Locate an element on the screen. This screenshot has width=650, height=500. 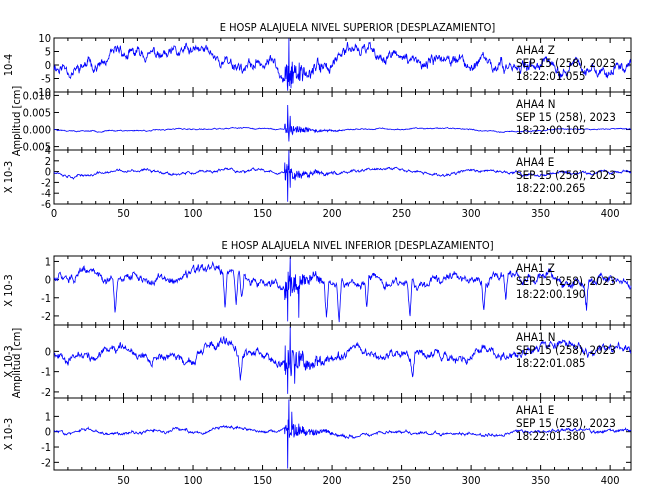
y-tick-label: -10 is located at coordinates (43, 92).